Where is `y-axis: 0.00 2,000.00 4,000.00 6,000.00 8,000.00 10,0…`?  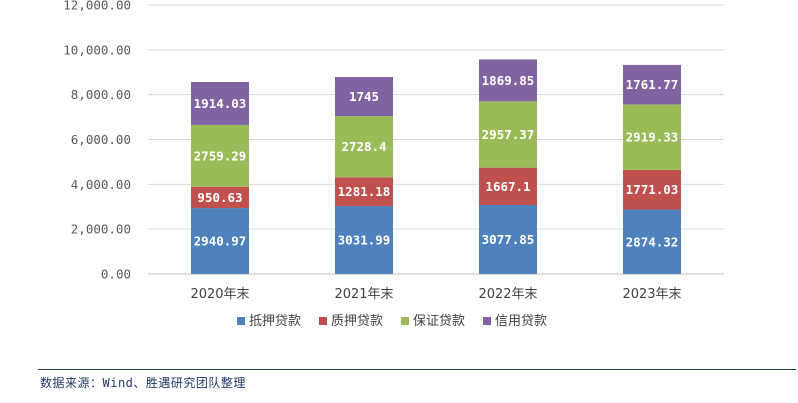
y-axis: 0.00 2,000.00 4,000.00 6,000.00 8,000.00 10,0… is located at coordinates (97, 141).